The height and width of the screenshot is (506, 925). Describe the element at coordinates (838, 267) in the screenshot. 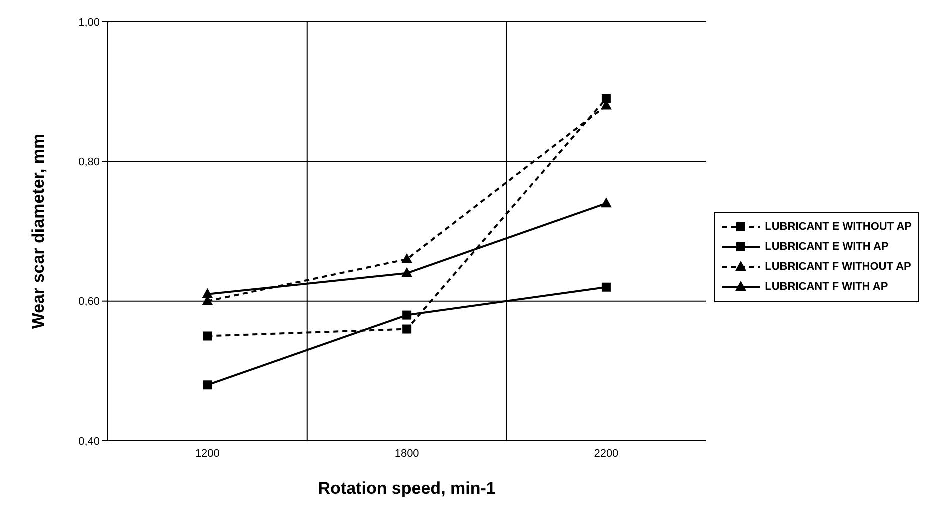

I see `legend-label: LUBRICANT F WITHOUT AP` at that location.